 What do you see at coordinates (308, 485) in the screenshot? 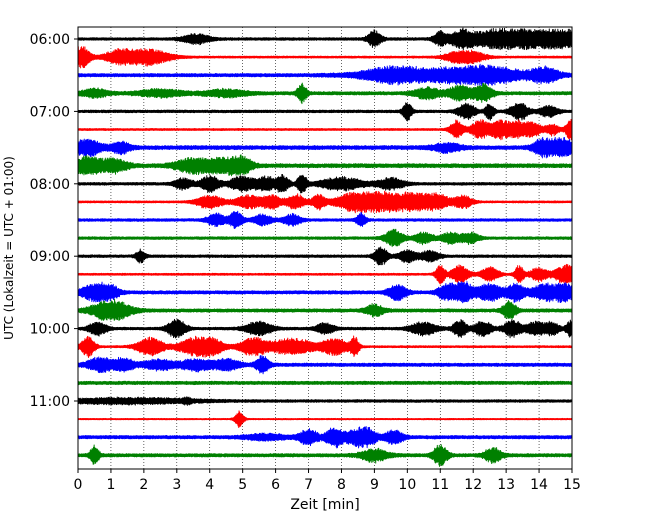
I see `x-tick-label: 7` at bounding box center [308, 485].